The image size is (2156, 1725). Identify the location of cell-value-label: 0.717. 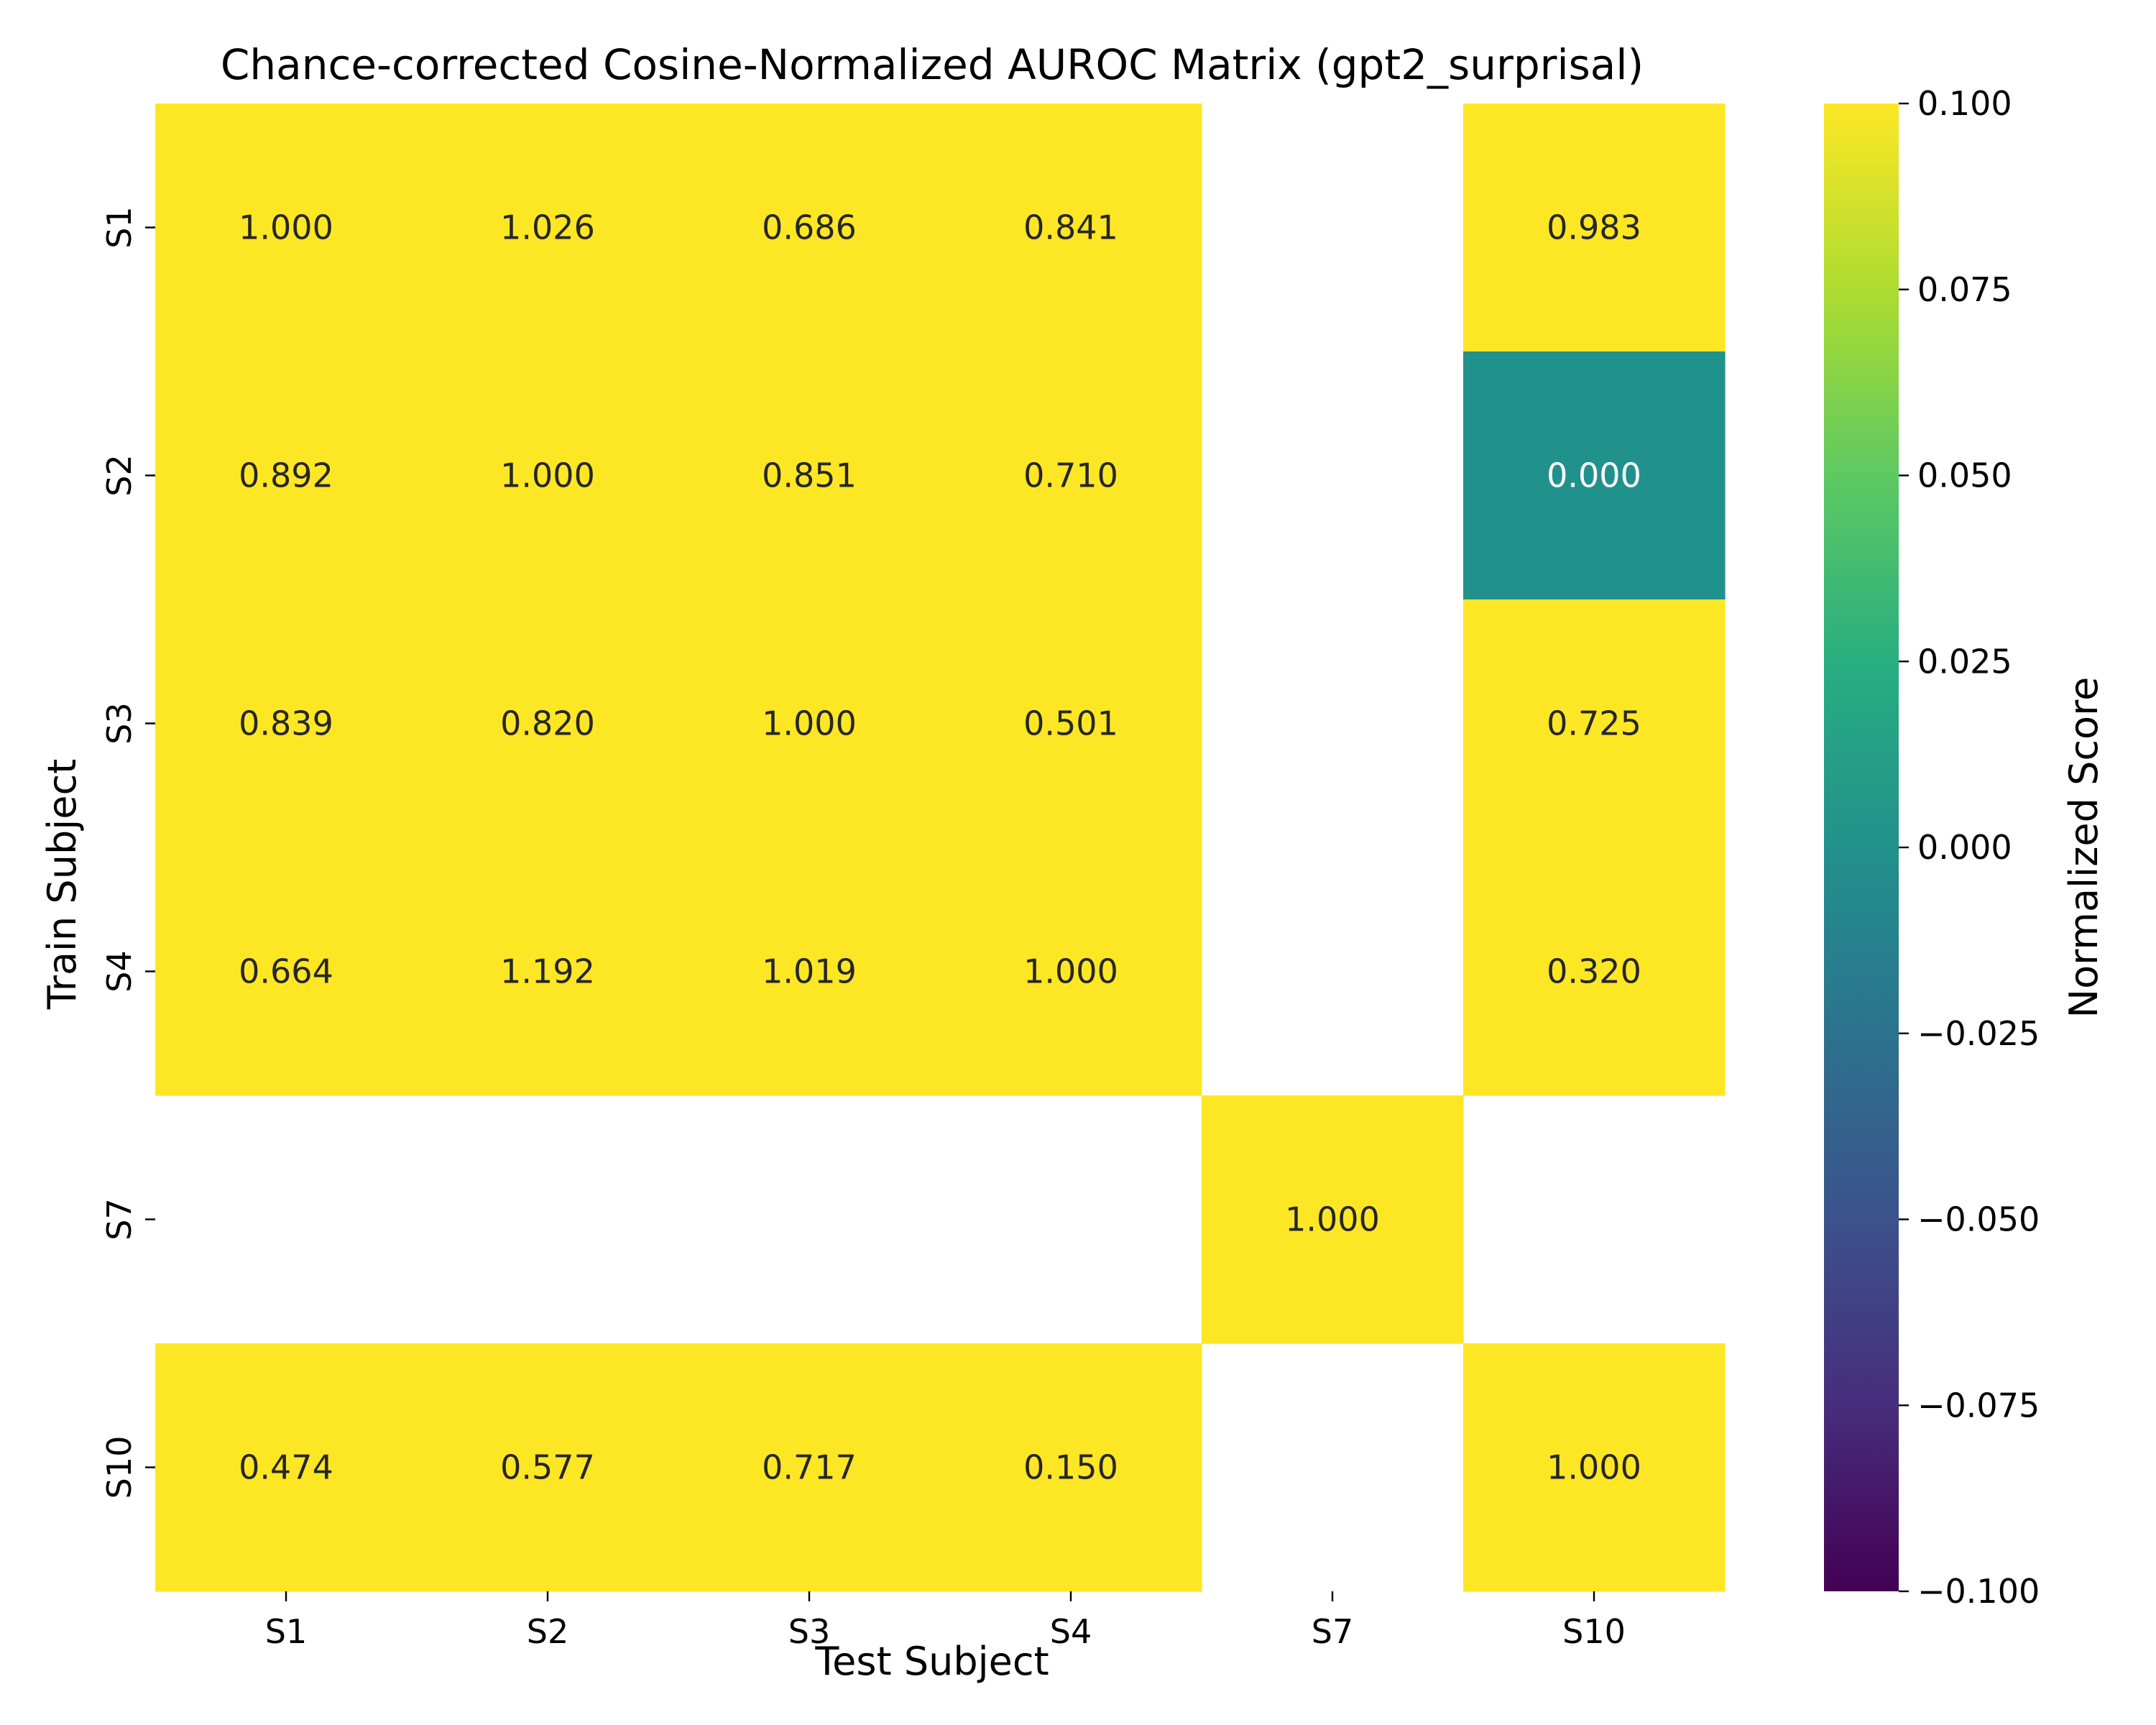
(809, 1467).